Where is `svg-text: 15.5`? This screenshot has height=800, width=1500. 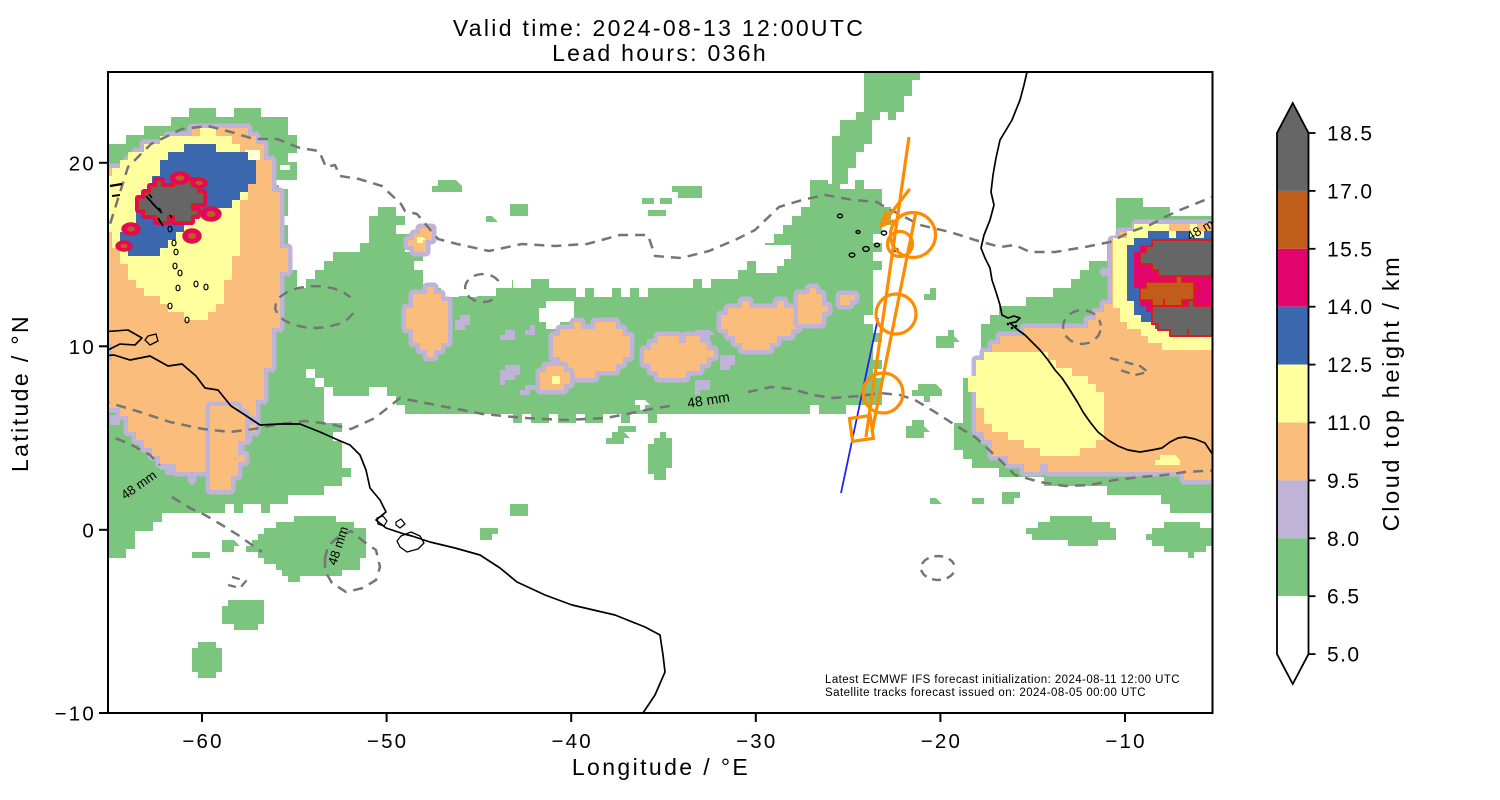
svg-text: 15.5 is located at coordinates (1350, 249).